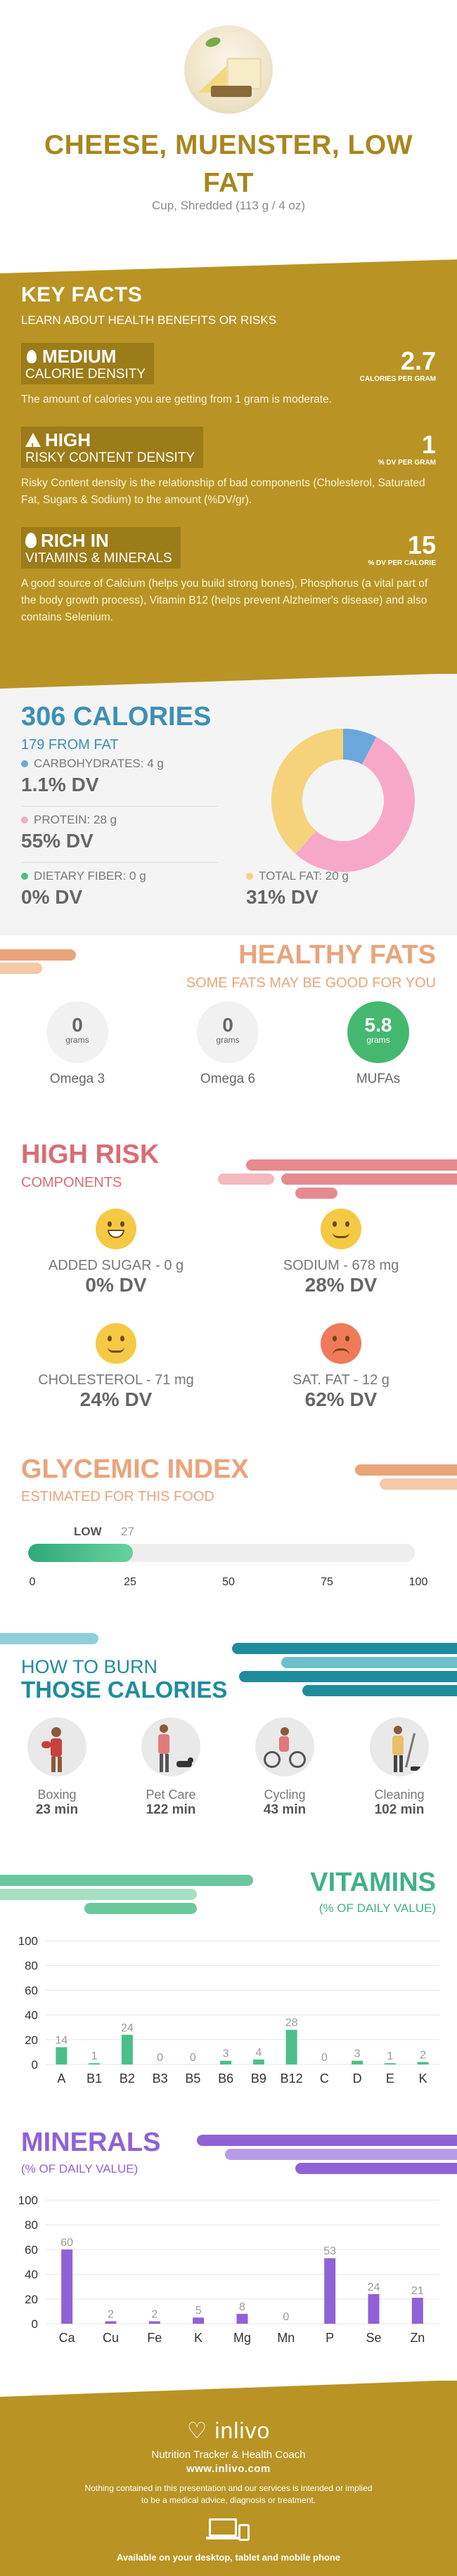 The image size is (457, 2576). Describe the element at coordinates (111, 2338) in the screenshot. I see `minerals-category-label: Cu` at that location.